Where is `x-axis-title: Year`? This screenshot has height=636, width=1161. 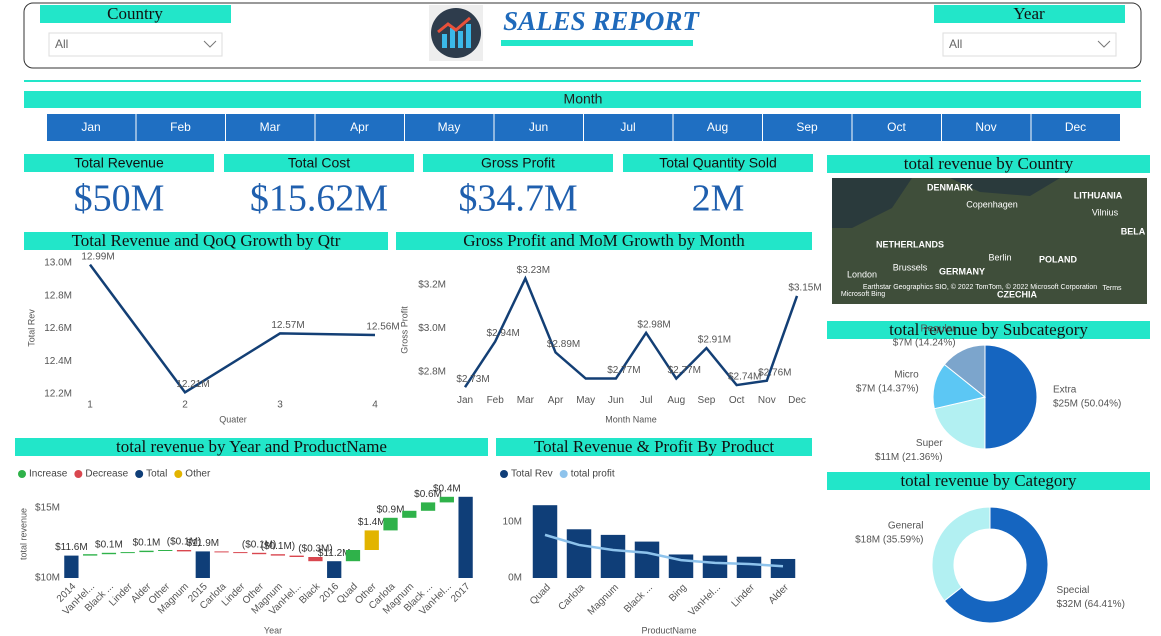 x-axis-title: Year is located at coordinates (273, 630).